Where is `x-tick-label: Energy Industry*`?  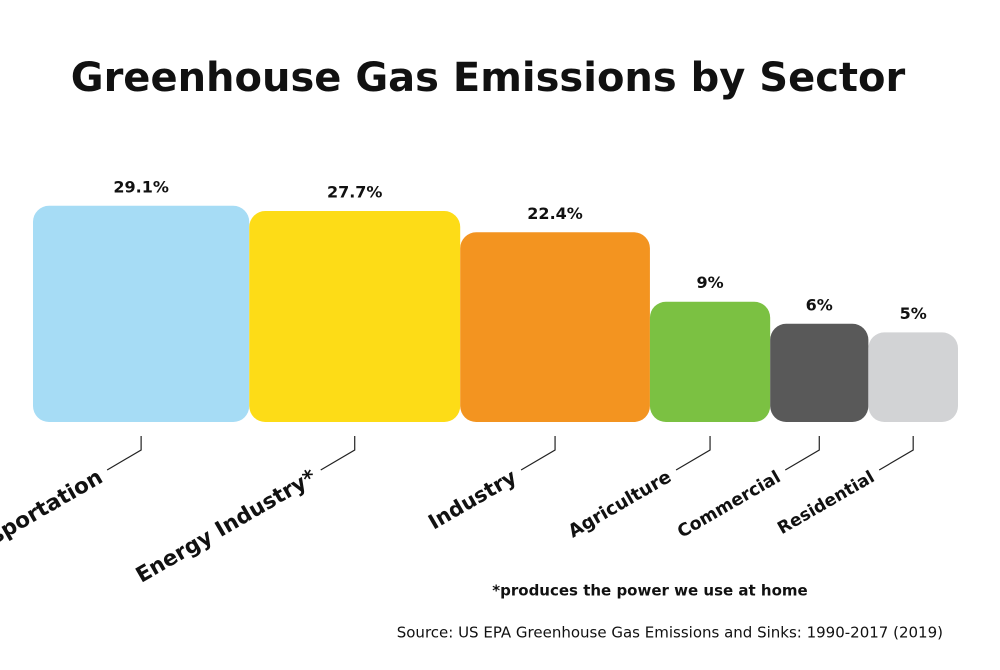 x-tick-label: Energy Industry* is located at coordinates (226, 527).